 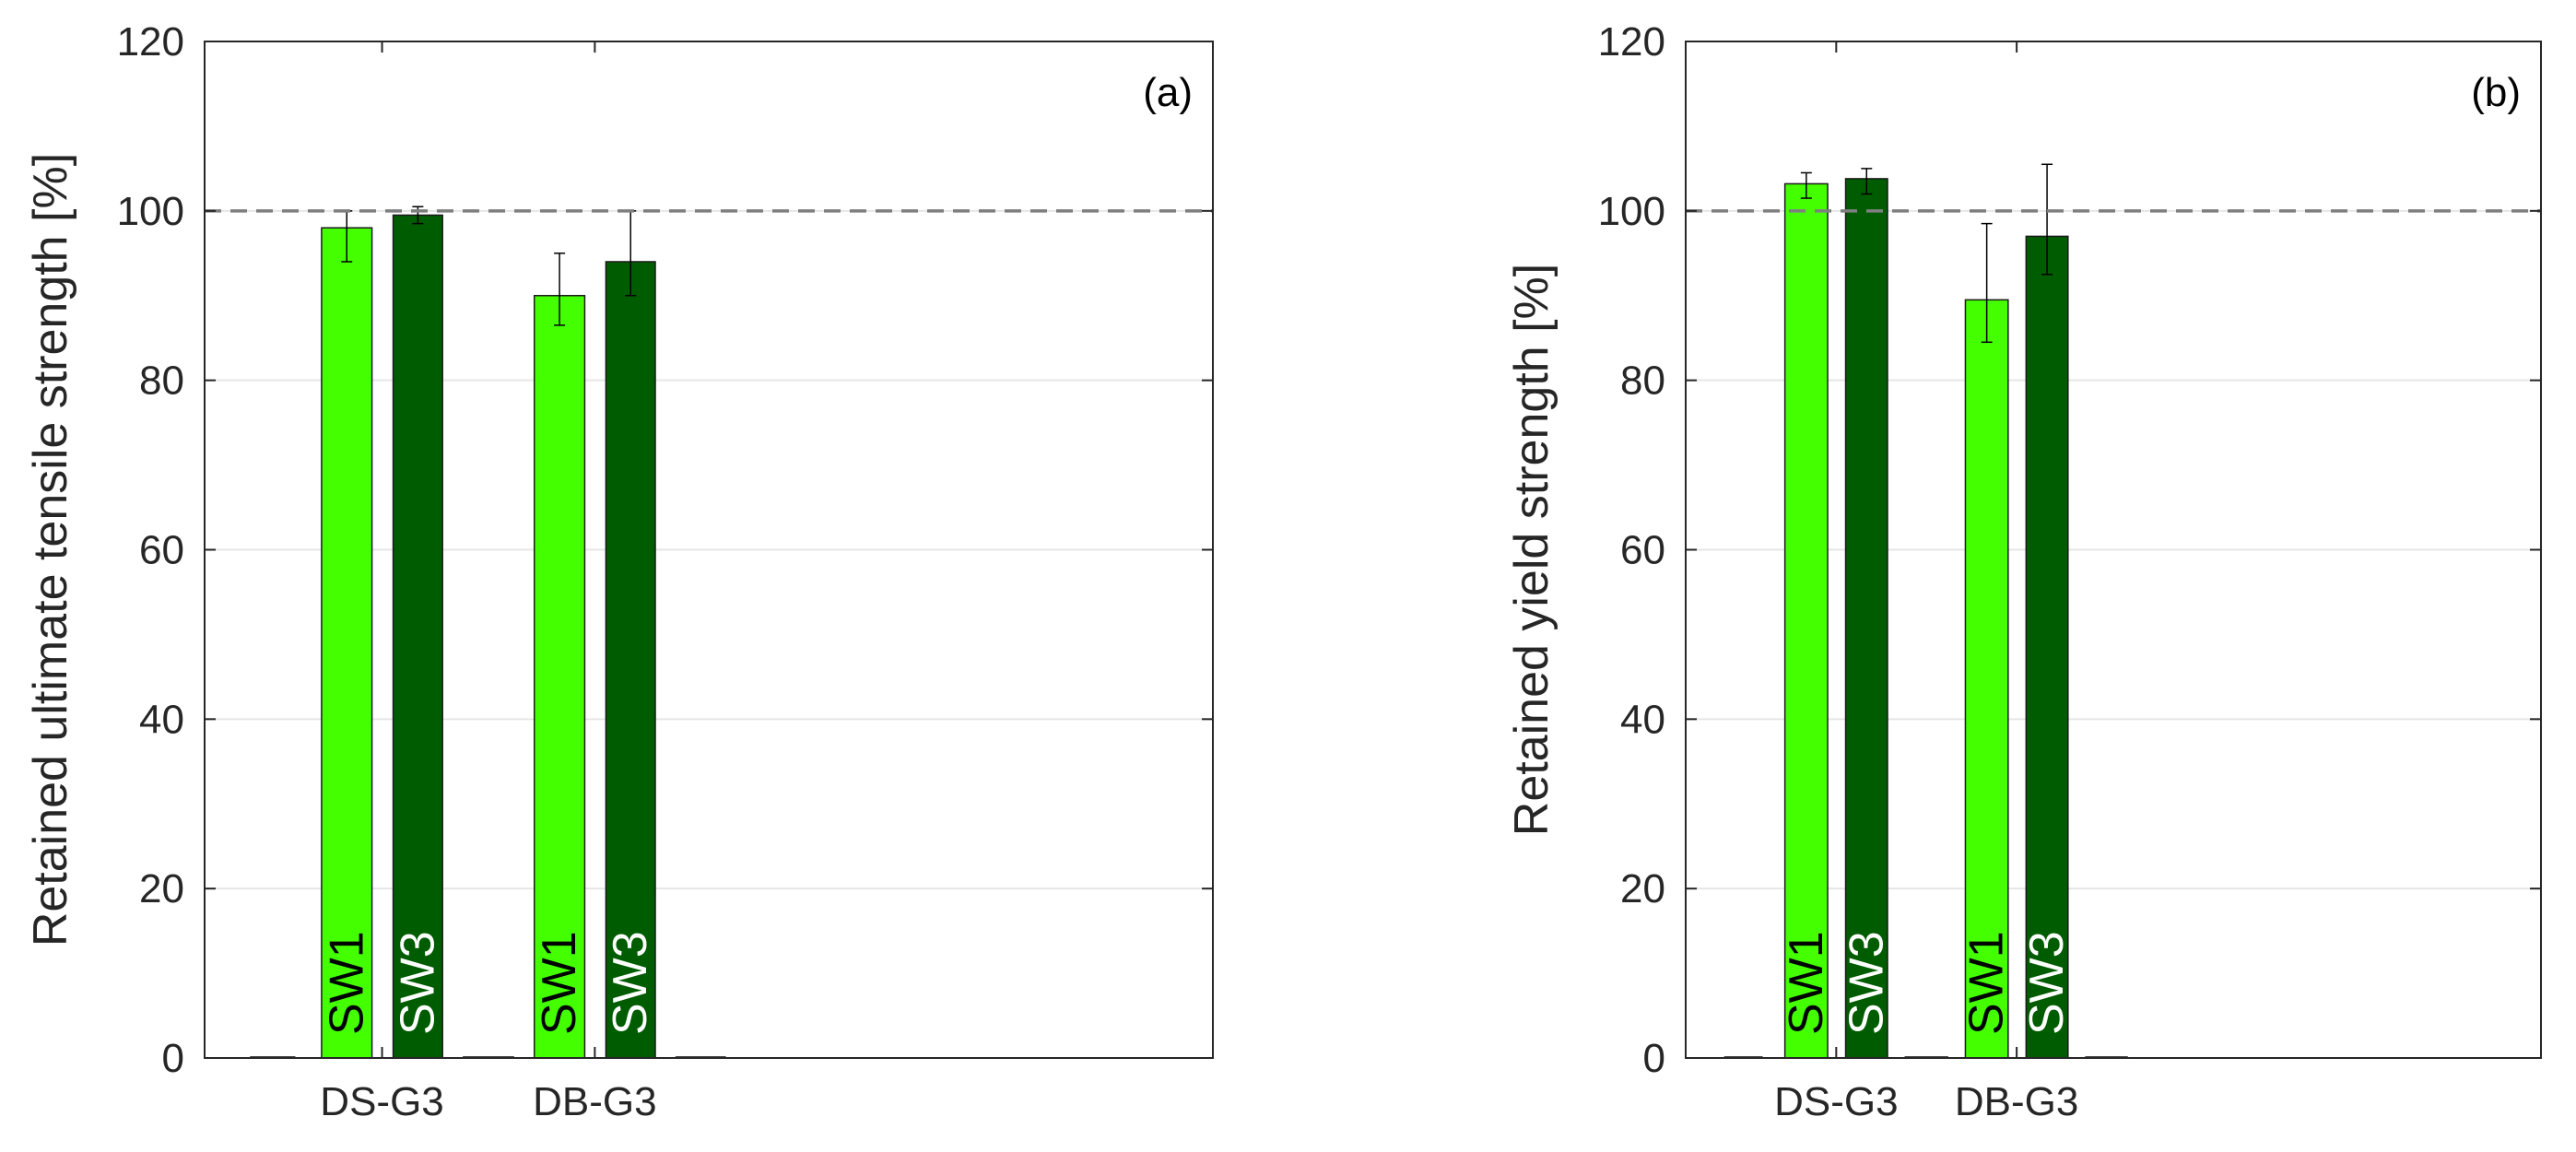 I want to click on y-axis-title: Retained ultimate tensile strength [%], so click(x=50, y=549).